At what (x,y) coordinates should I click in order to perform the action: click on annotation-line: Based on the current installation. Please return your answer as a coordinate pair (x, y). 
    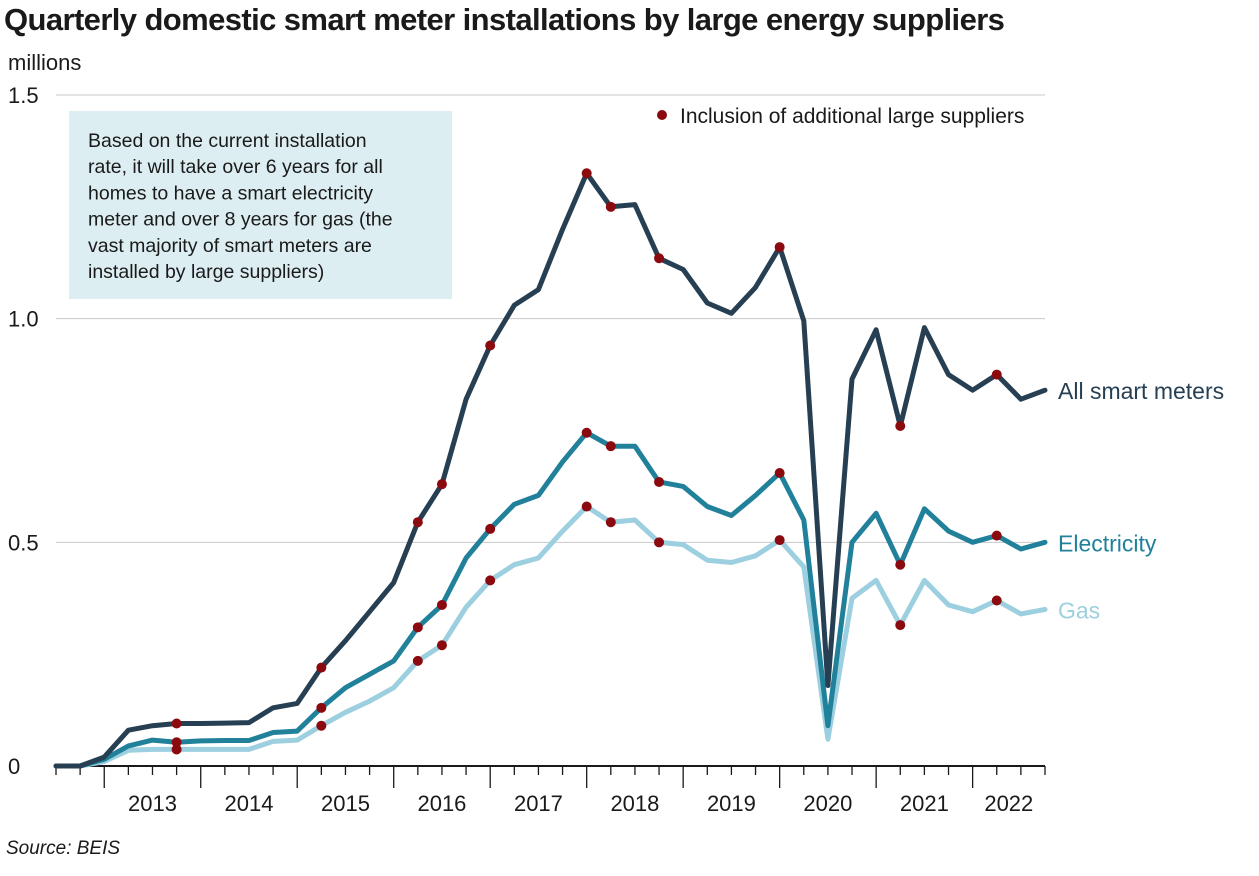
    Looking at the image, I should click on (227, 141).